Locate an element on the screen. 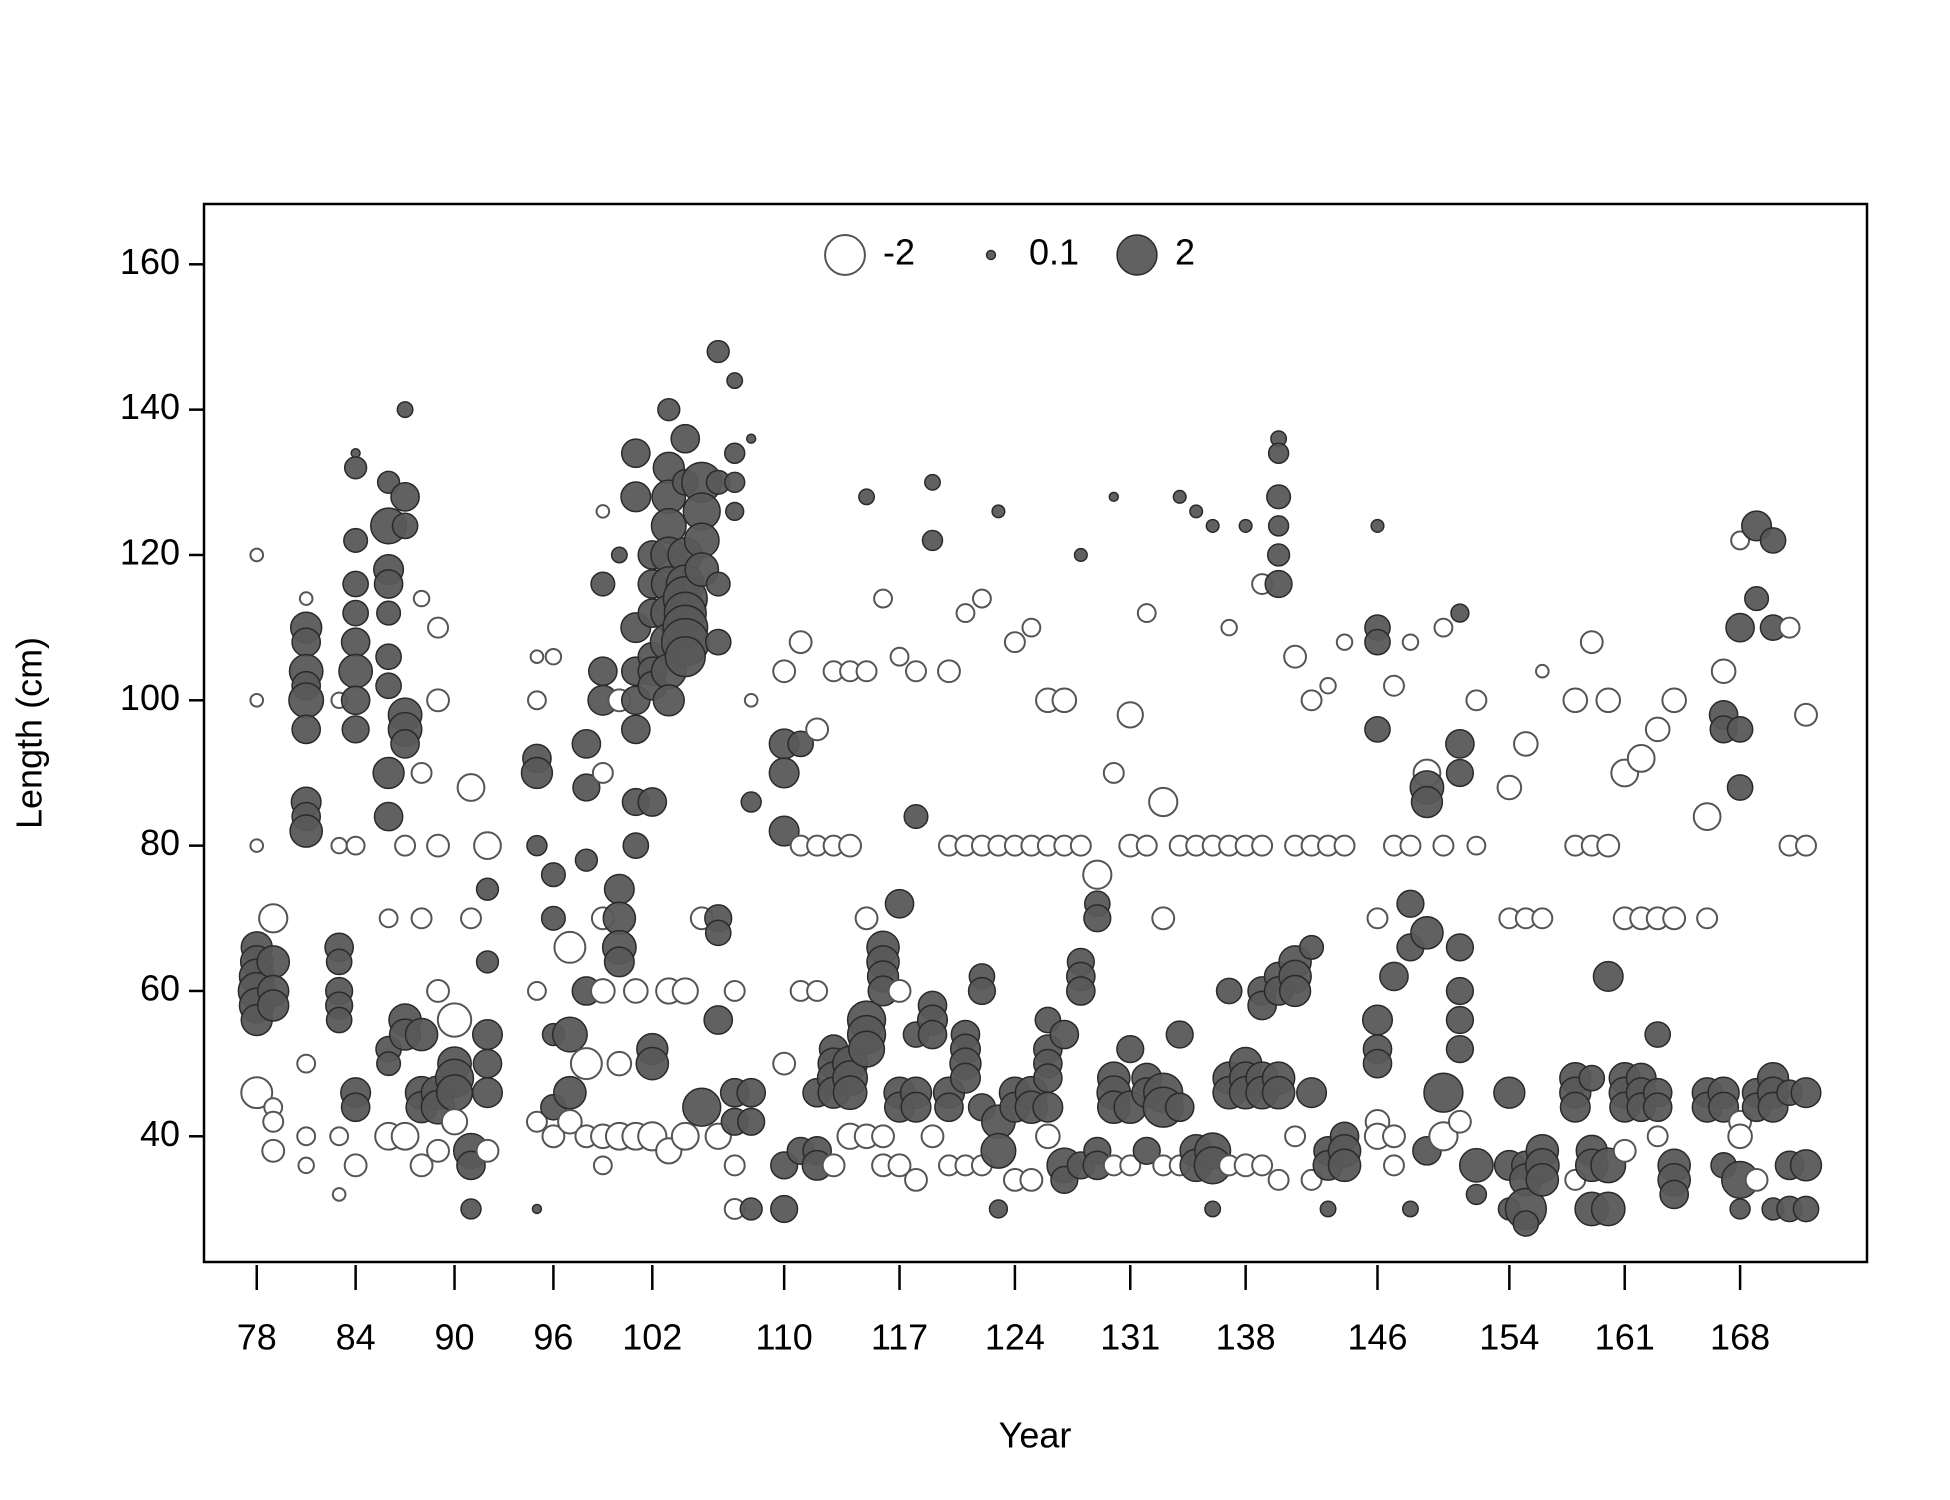 The width and height of the screenshot is (1950, 1500). y-tick-label: 160 is located at coordinates (150, 261).